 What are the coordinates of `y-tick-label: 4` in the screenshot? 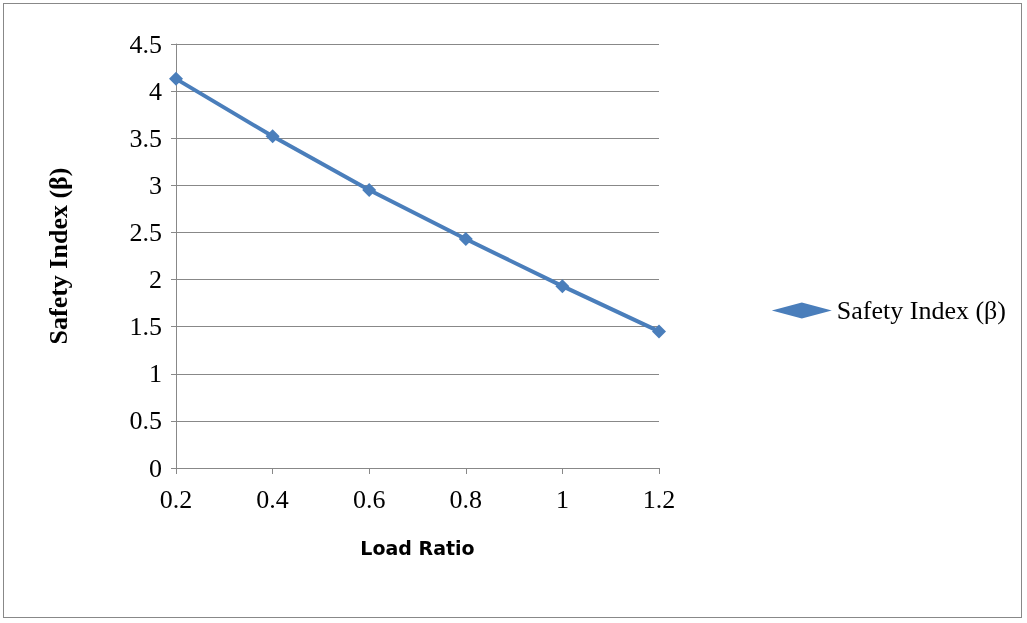 It's located at (155, 91).